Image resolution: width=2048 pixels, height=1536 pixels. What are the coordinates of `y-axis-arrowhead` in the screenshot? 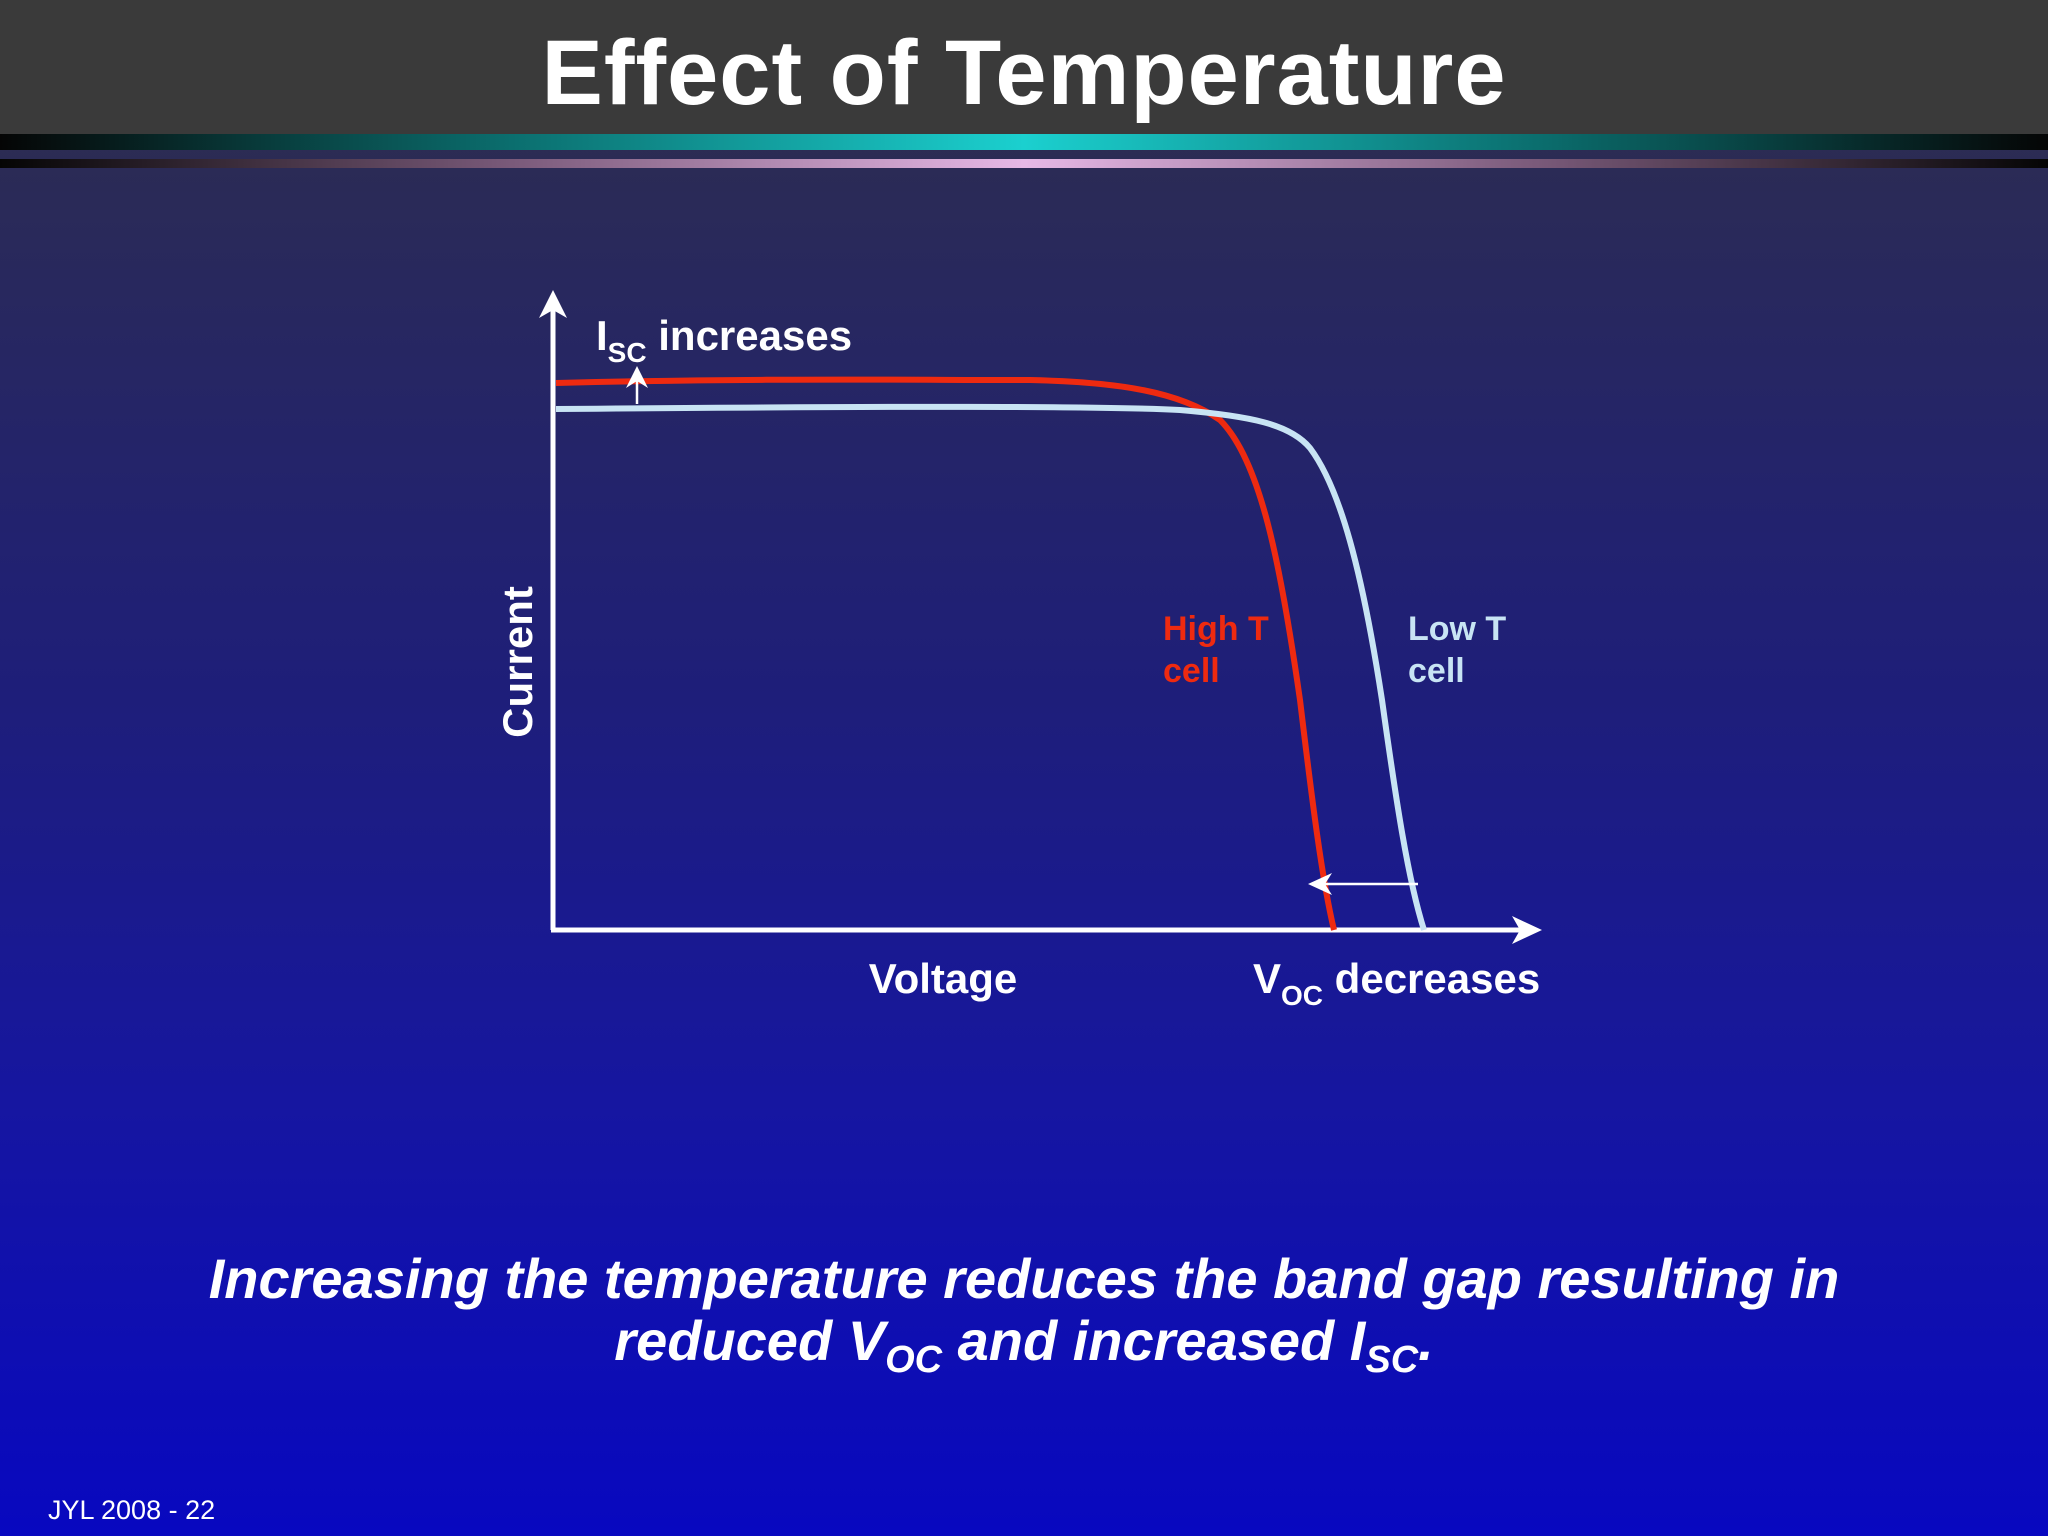 It's located at (553, 304).